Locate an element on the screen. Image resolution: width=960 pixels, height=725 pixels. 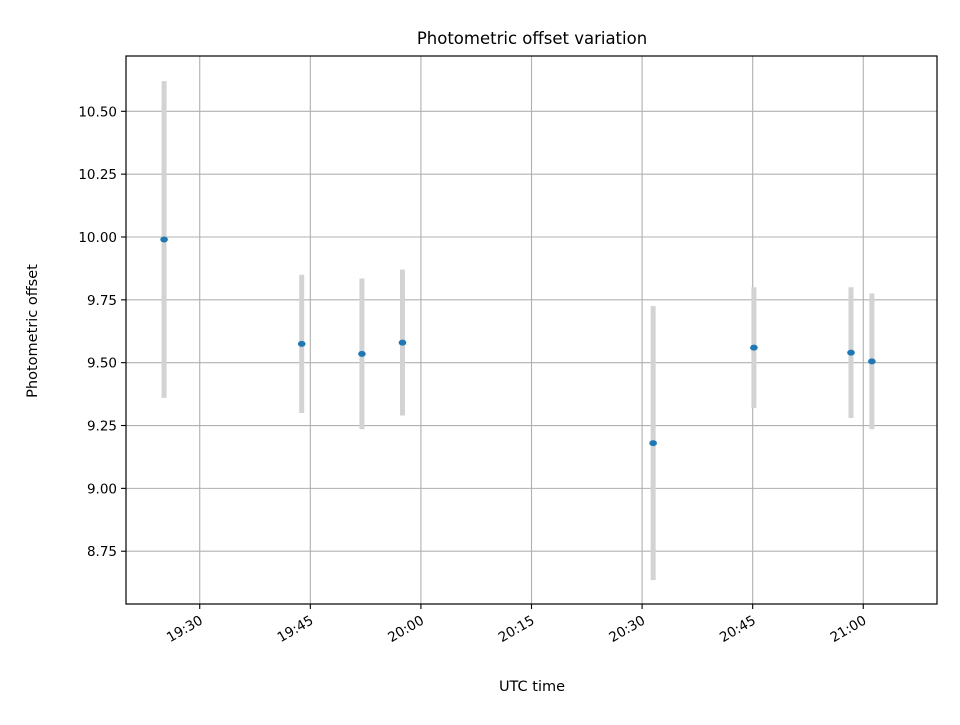
y-tick-label: 9.75 is located at coordinates (102, 301).